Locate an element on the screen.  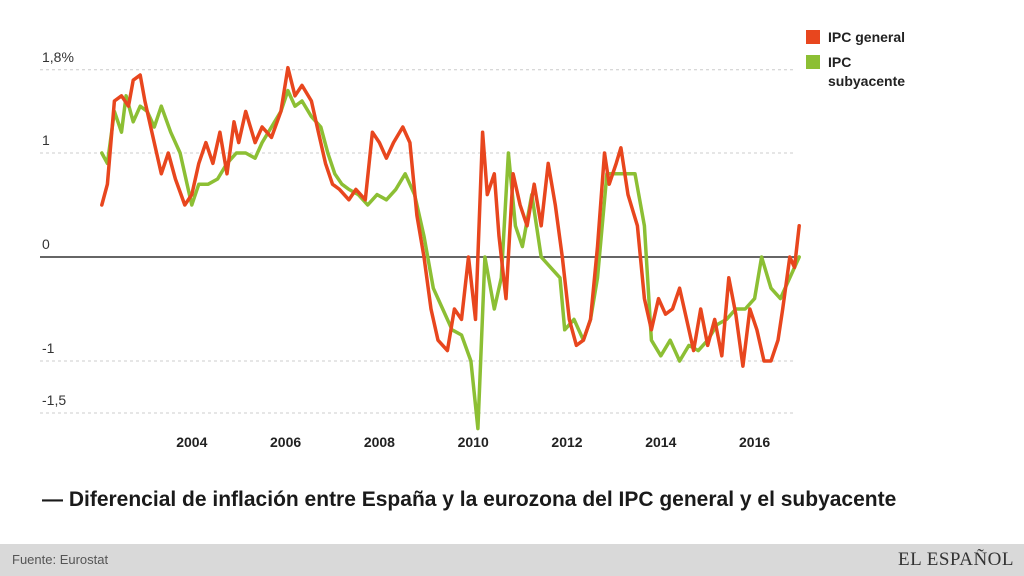
y-tick-label: 0 is located at coordinates (46, 244).